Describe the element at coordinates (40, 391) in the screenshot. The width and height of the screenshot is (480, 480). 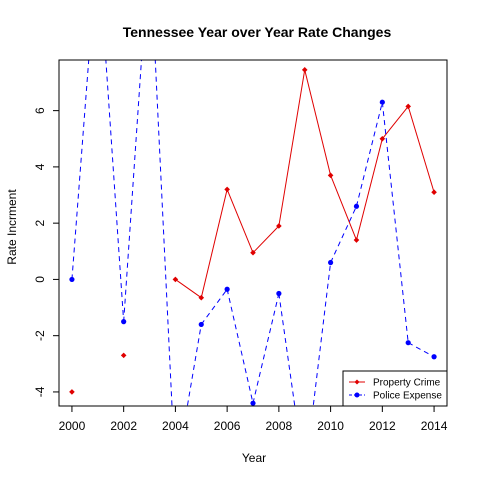
I see `y-tick-label: -4` at that location.